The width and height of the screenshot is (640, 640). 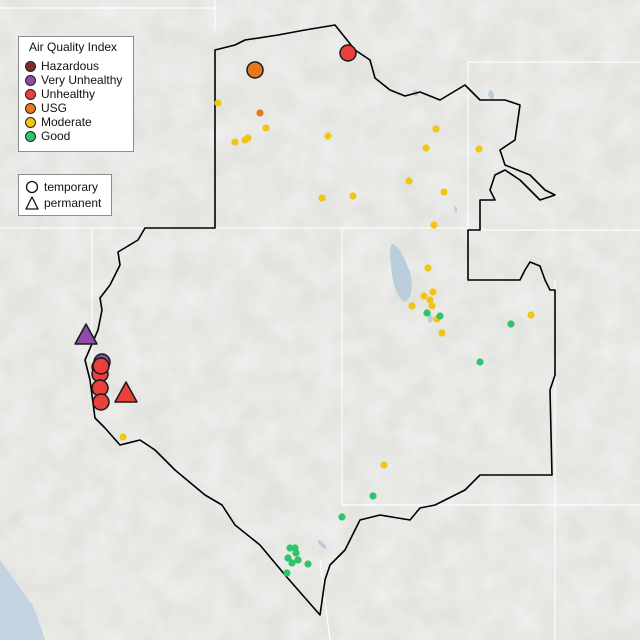 What do you see at coordinates (56, 136) in the screenshot?
I see `legend-label-good: Good` at bounding box center [56, 136].